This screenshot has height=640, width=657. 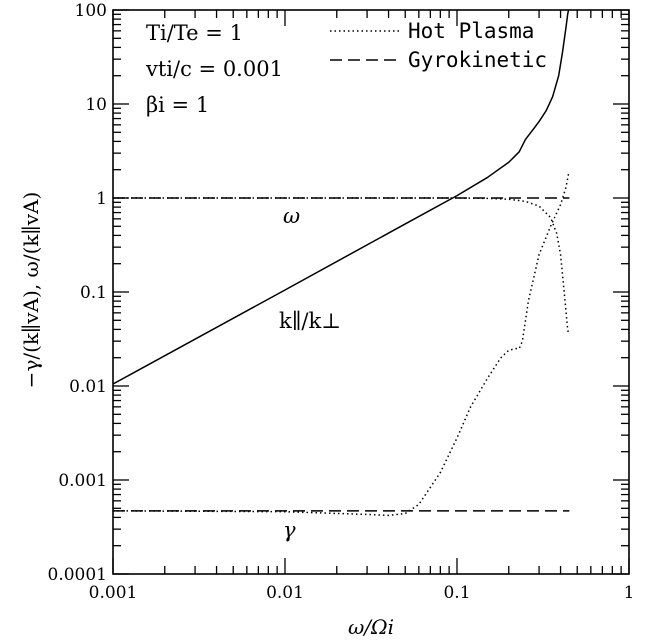 I want to click on legend-hot-plasma-label: Hot Plasma, so click(x=471, y=31).